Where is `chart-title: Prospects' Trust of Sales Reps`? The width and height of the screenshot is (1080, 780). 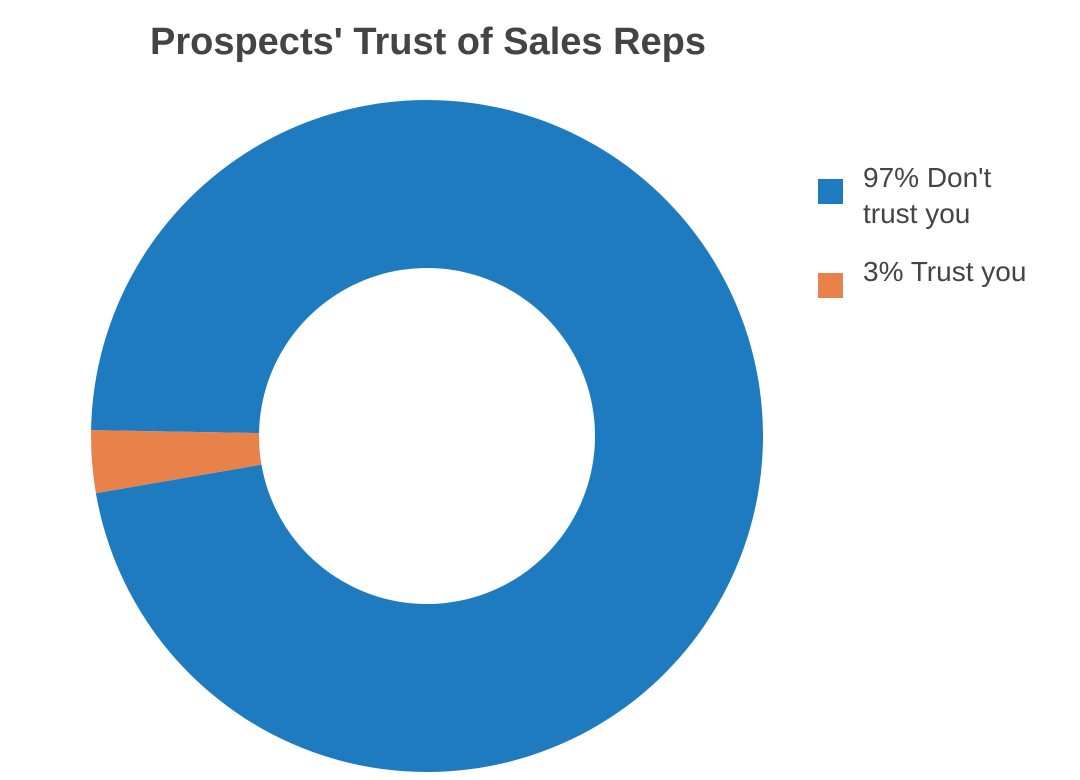
chart-title: Prospects' Trust of Sales Reps is located at coordinates (428, 42).